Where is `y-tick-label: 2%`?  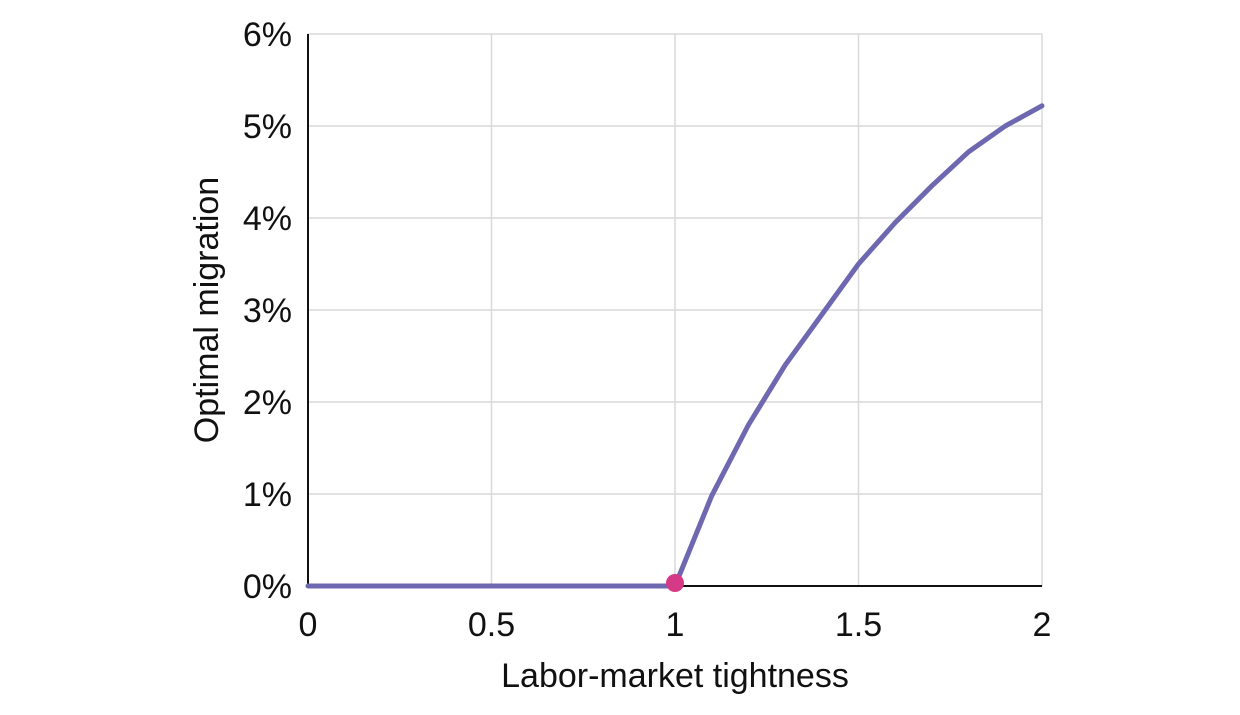
y-tick-label: 2% is located at coordinates (267, 403).